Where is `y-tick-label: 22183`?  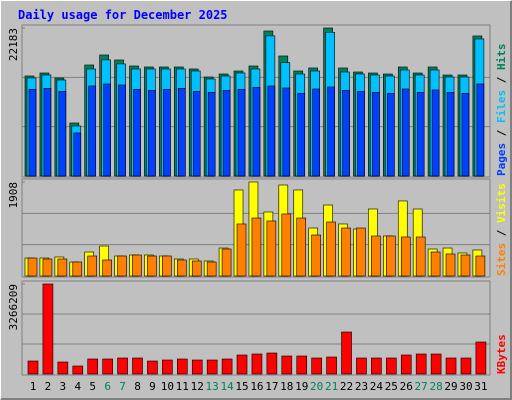 y-tick-label: 22183 is located at coordinates (13, 44).